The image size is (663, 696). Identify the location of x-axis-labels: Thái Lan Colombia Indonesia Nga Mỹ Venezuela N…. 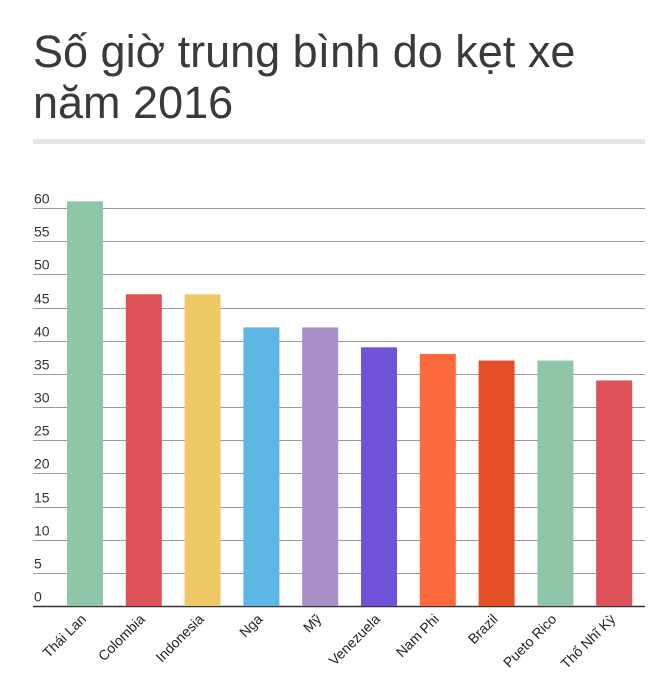
(328, 641).